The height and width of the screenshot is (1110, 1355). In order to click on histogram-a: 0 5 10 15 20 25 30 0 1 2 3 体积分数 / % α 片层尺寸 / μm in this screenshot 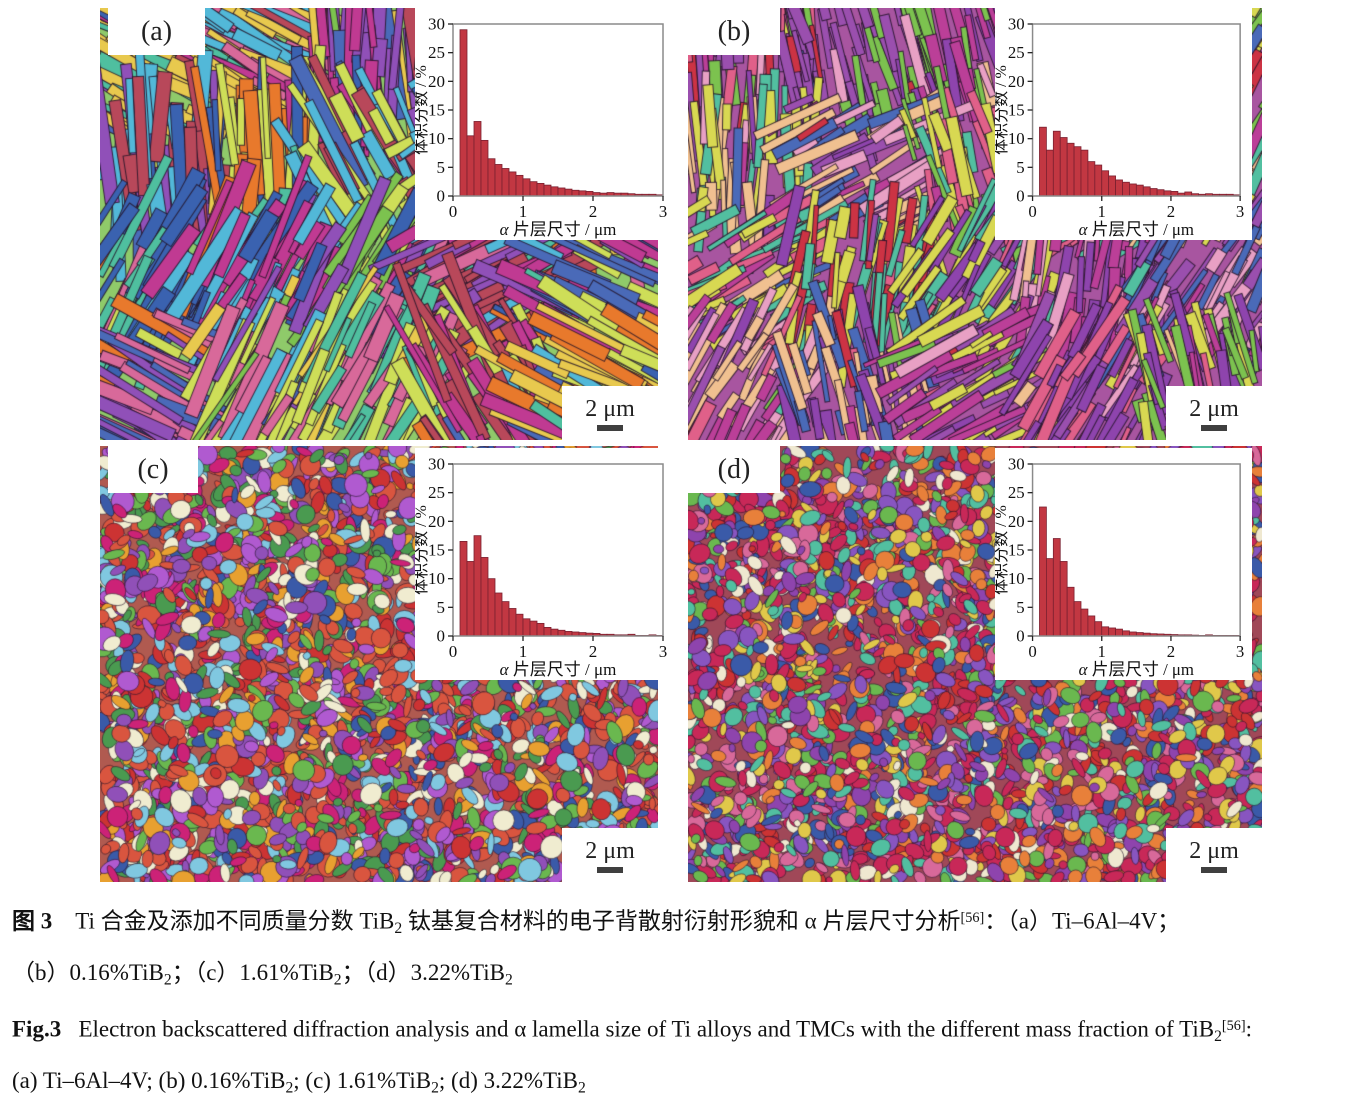, I will do `click(545, 124)`.